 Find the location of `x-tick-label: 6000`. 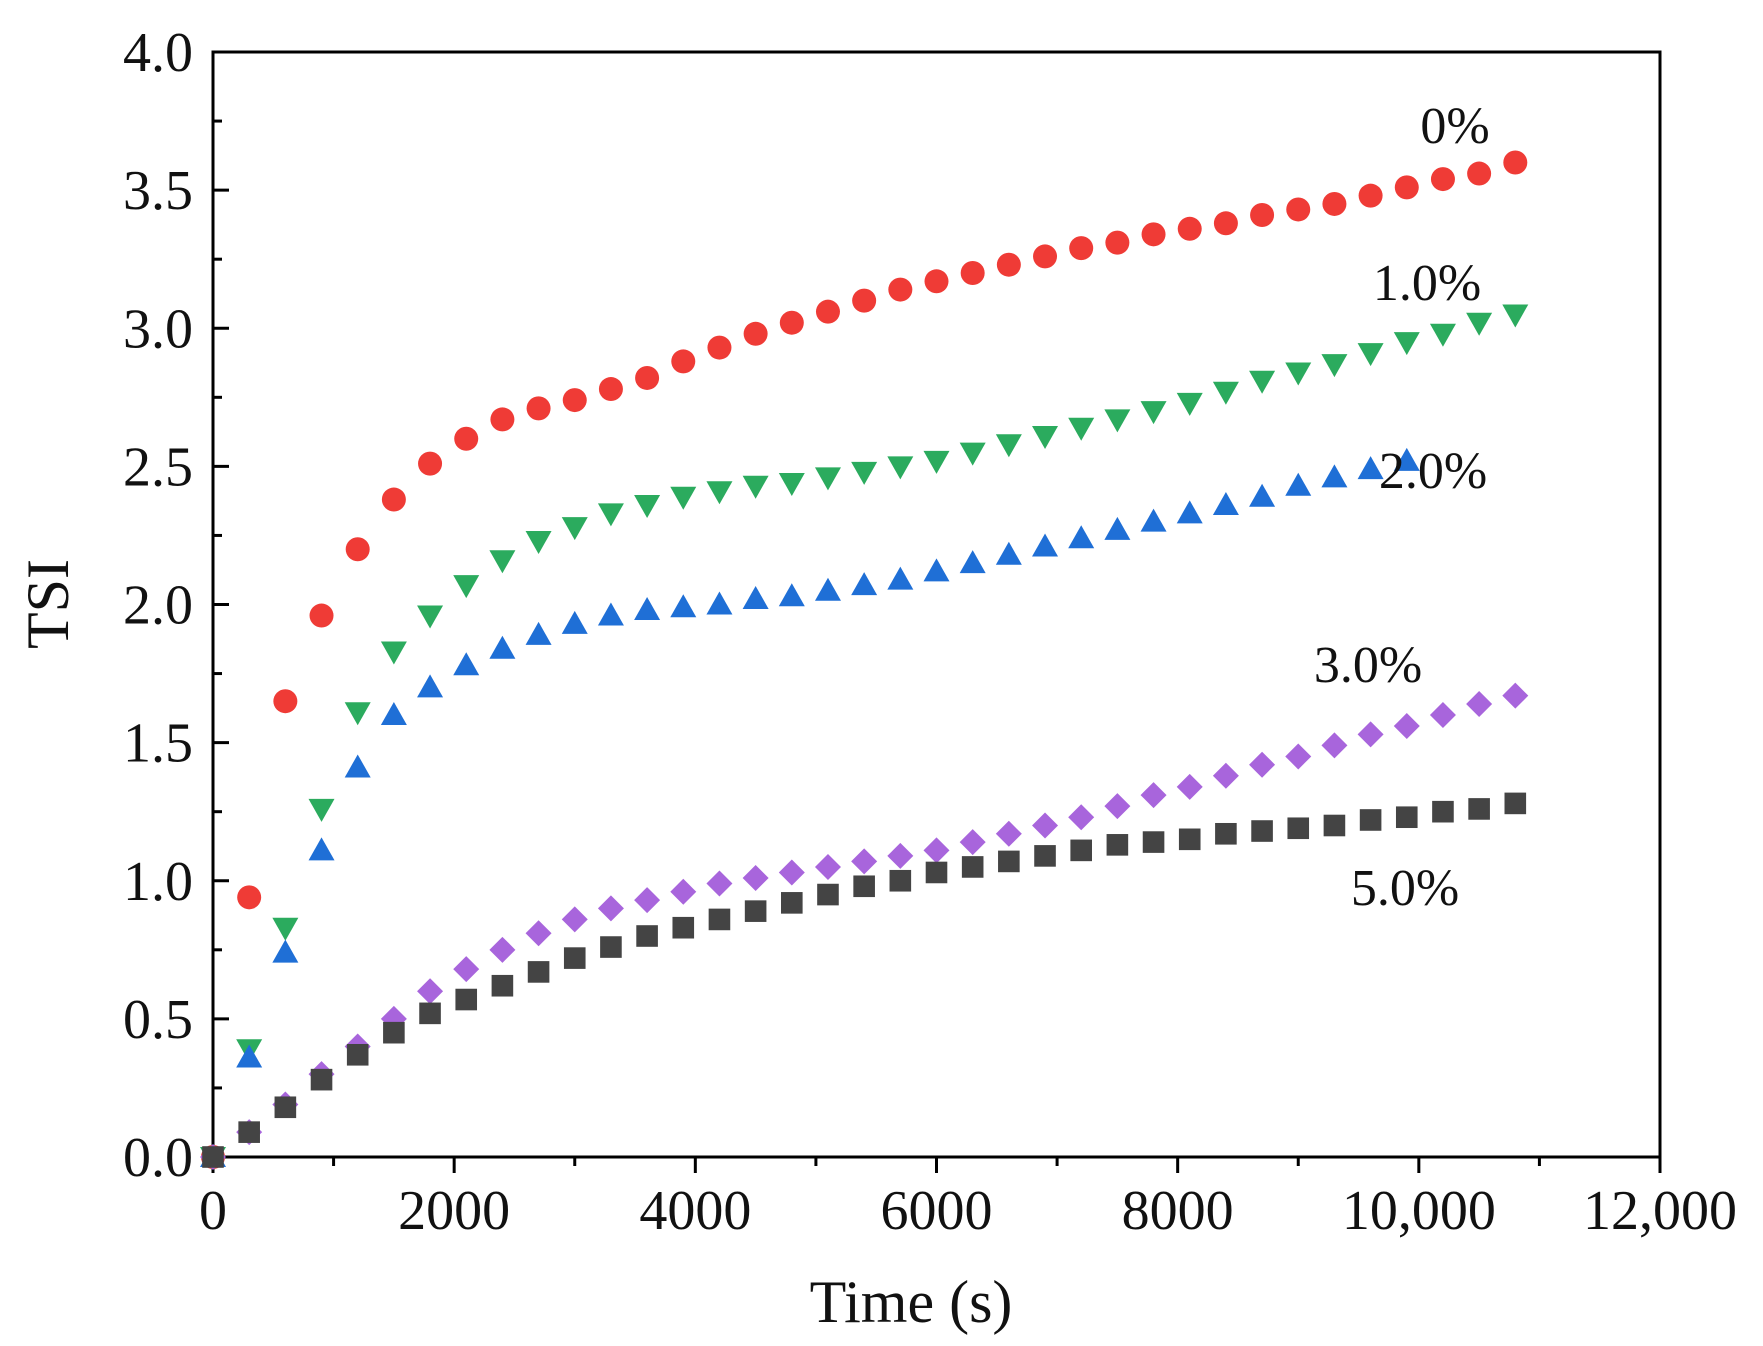

x-tick-label: 6000 is located at coordinates (937, 1211).